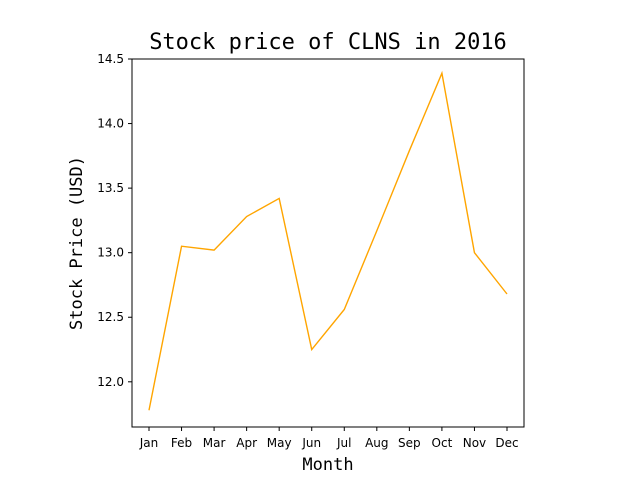 The height and width of the screenshot is (480, 640). Describe the element at coordinates (409, 443) in the screenshot. I see `x-tick-label-sep: Sep` at that location.